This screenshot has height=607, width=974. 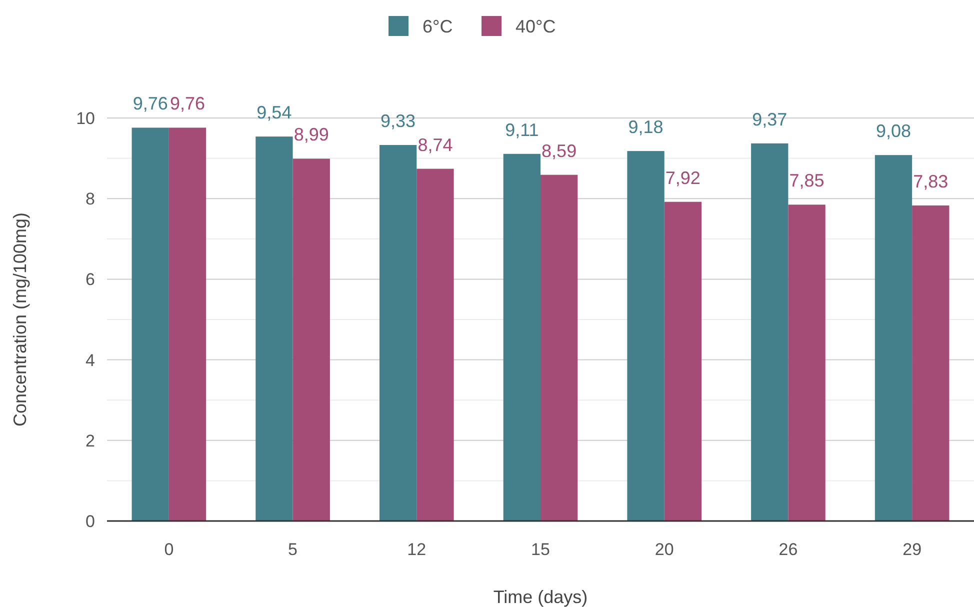 I want to click on data-label: 8,74, so click(x=435, y=144).